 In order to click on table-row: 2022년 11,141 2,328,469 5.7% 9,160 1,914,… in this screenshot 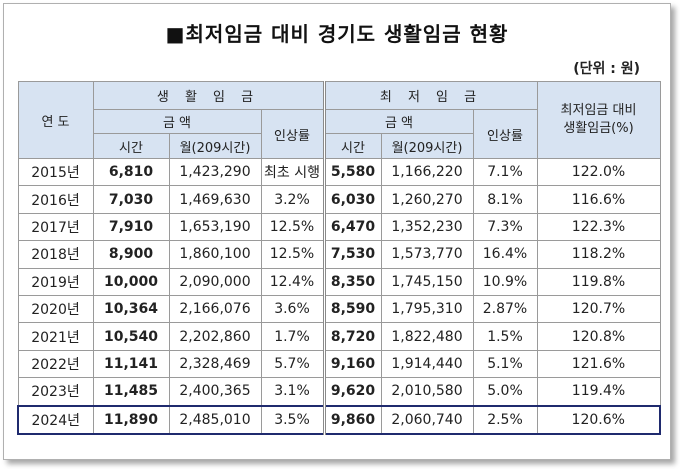, I will do `click(339, 364)`.